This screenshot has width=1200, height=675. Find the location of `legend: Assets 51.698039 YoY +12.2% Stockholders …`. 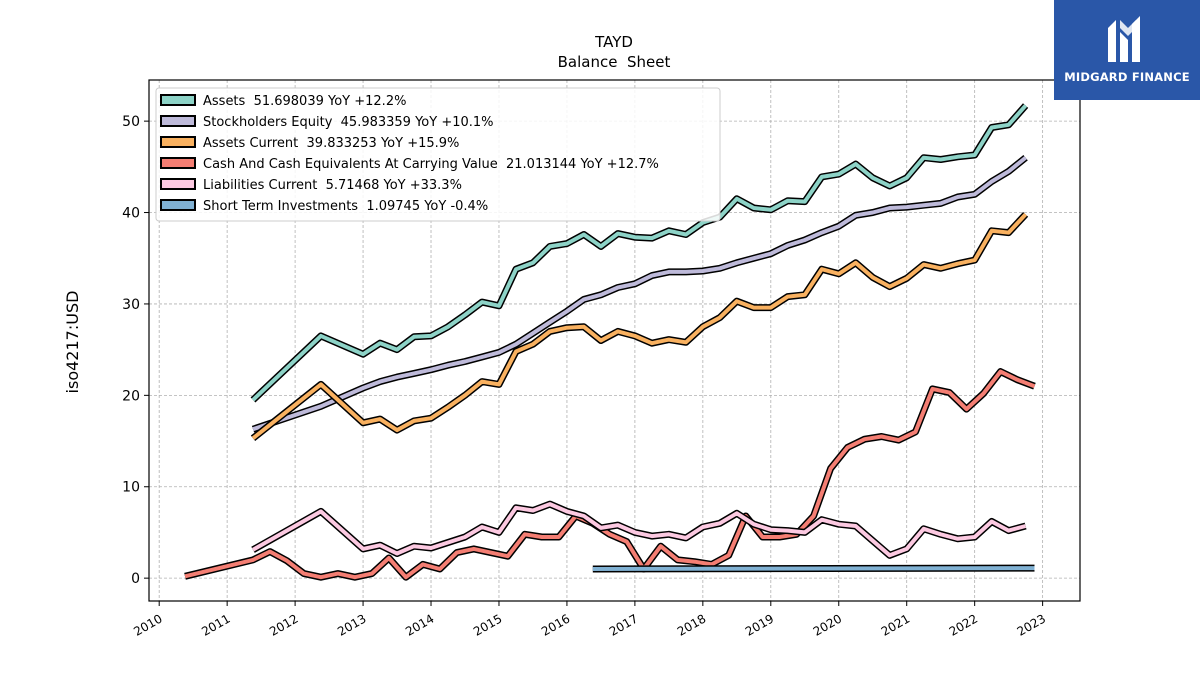

legend: Assets 51.698039 YoY +12.2% Stockholders … is located at coordinates (438, 154).